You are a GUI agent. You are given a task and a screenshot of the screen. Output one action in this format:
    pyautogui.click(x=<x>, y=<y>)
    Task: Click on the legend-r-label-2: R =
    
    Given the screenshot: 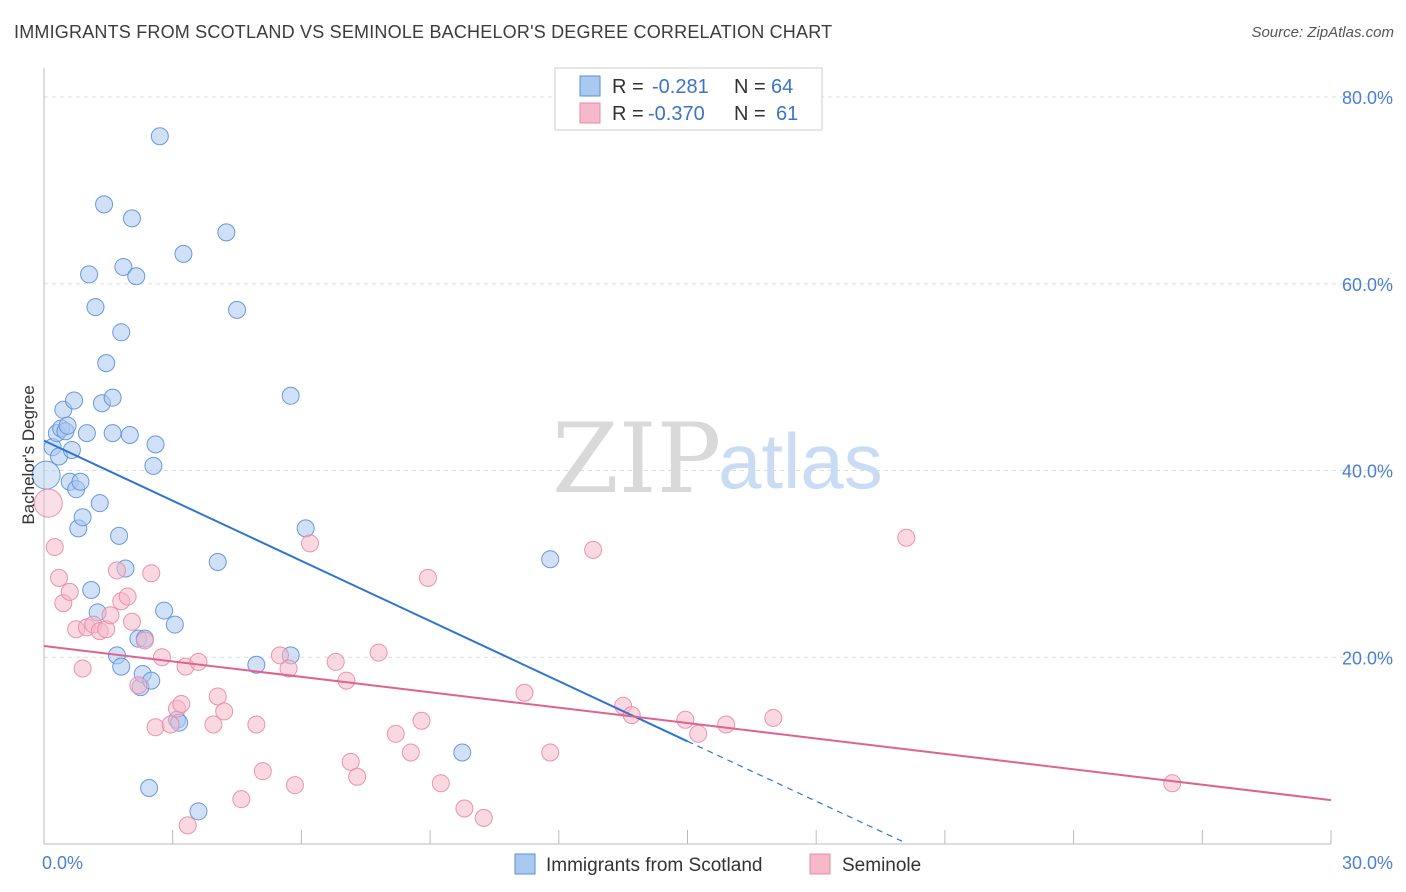 What is the action you would take?
    pyautogui.click(x=628, y=114)
    